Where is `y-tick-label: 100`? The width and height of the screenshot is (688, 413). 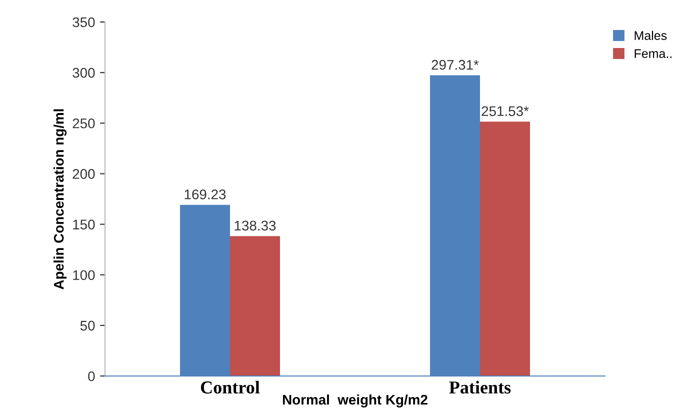 y-tick-label: 100 is located at coordinates (84, 275).